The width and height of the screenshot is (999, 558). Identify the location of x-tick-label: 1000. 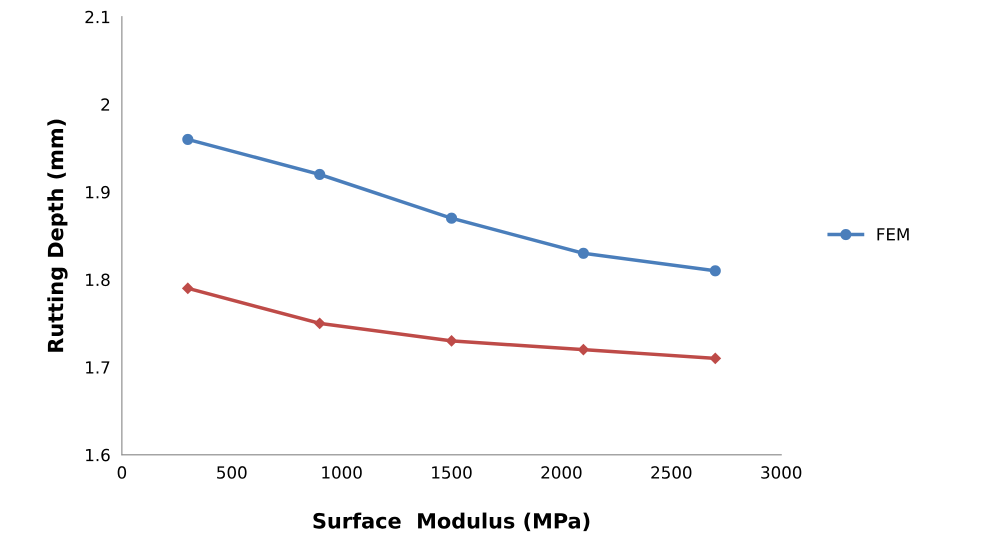
(342, 472).